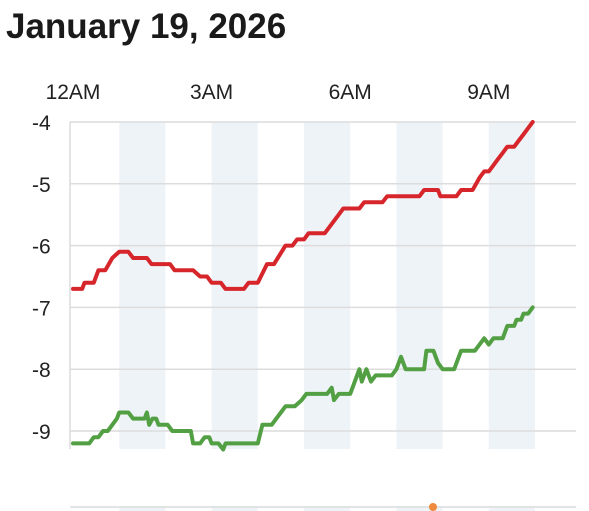 The height and width of the screenshot is (511, 589). I want to click on y-tick-label: -5, so click(41, 185).